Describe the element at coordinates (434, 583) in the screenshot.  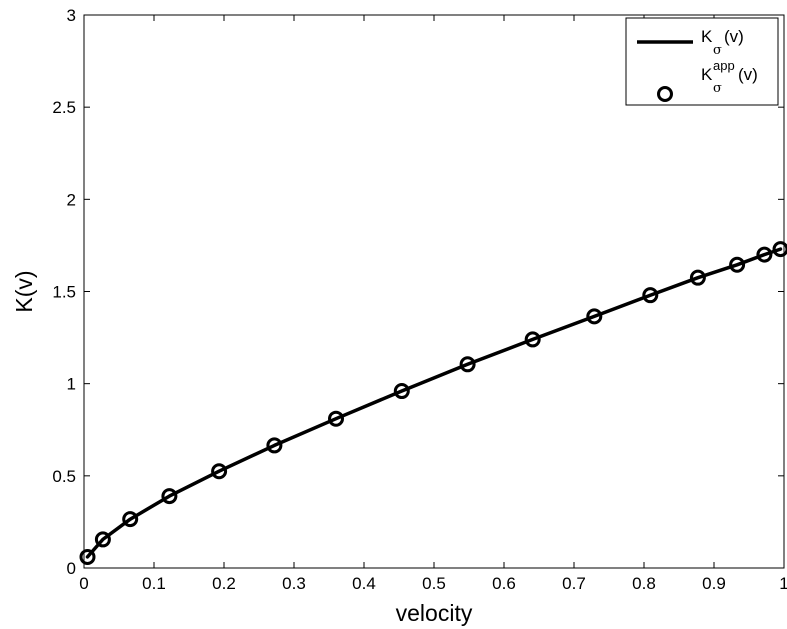
I see `x-tick-label: 0.5` at that location.